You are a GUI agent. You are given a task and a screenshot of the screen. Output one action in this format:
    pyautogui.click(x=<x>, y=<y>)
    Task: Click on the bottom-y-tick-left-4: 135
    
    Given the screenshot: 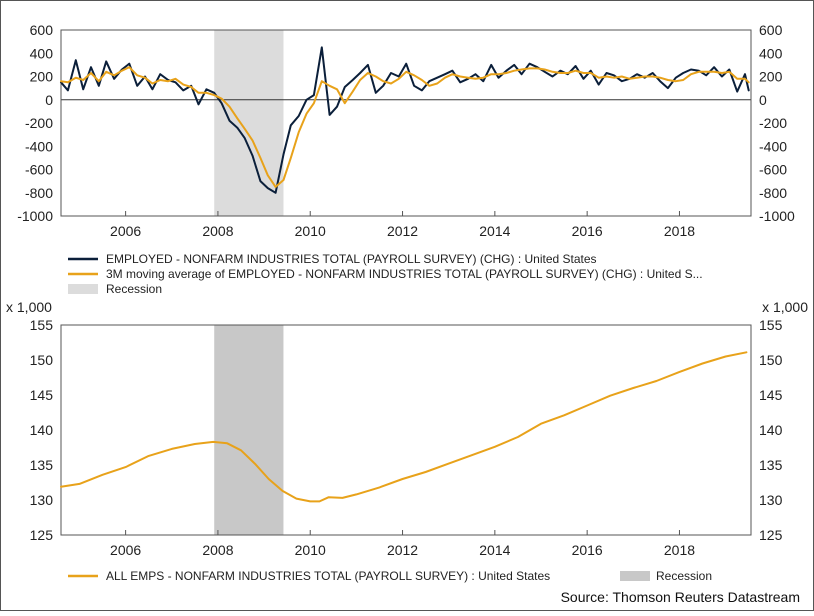 What is the action you would take?
    pyautogui.click(x=42, y=465)
    